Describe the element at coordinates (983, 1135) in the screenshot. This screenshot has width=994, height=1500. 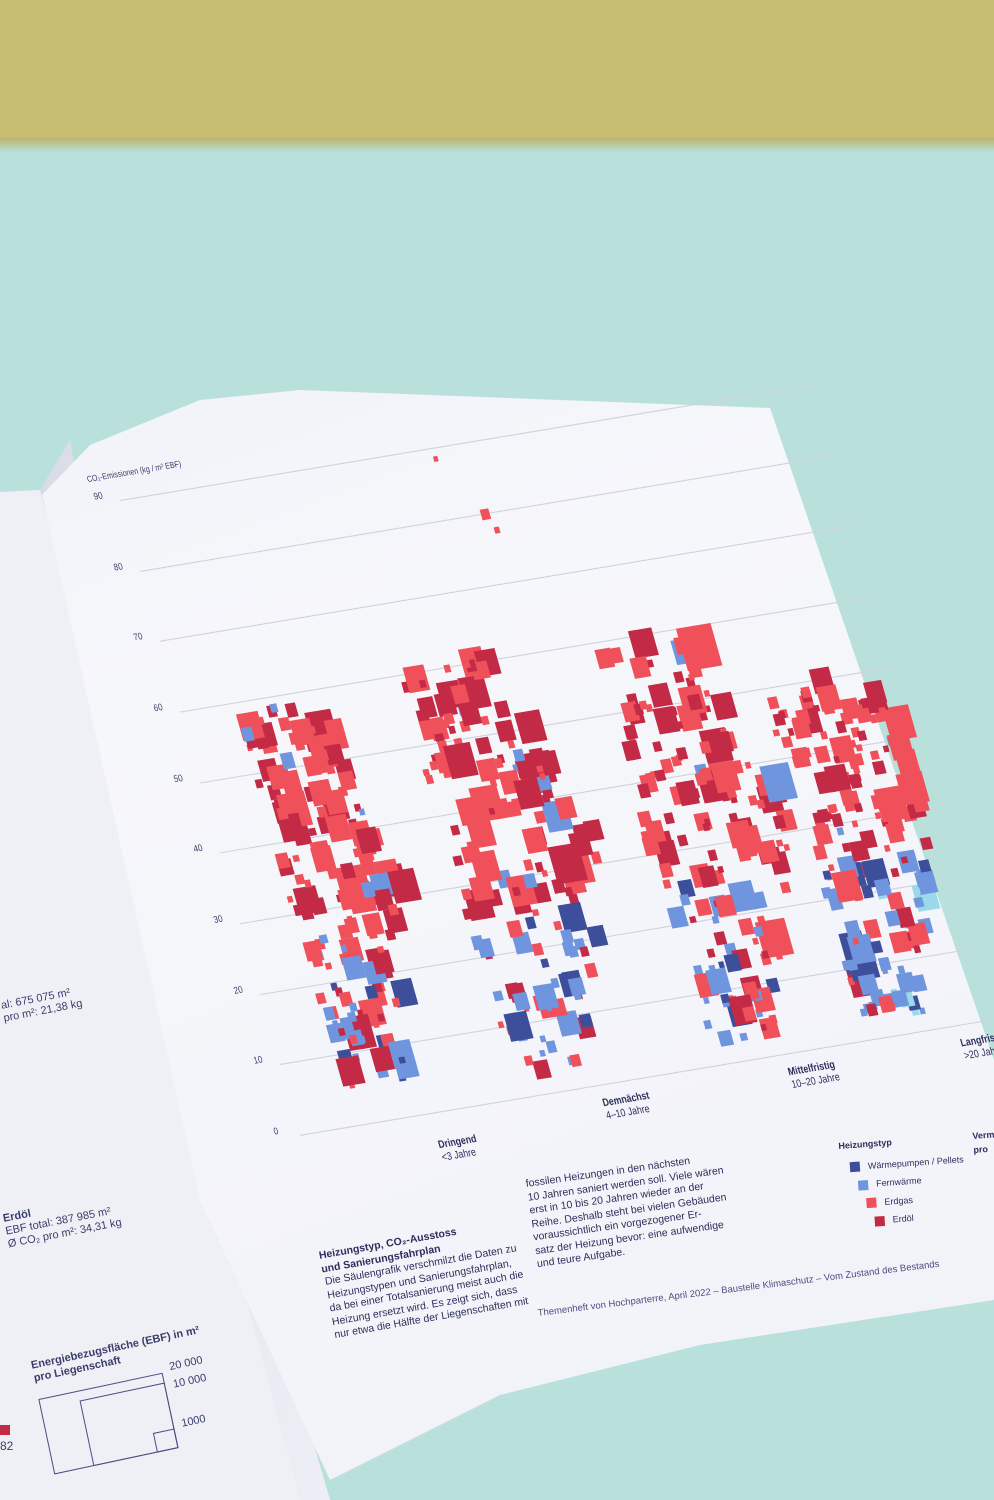
I see `partial-legend-title: Verm` at that location.